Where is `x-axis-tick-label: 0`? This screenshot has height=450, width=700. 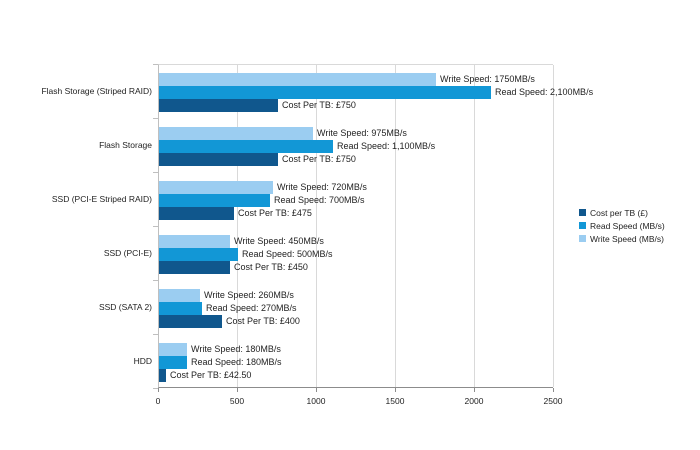 x-axis-tick-label: 0 is located at coordinates (158, 401).